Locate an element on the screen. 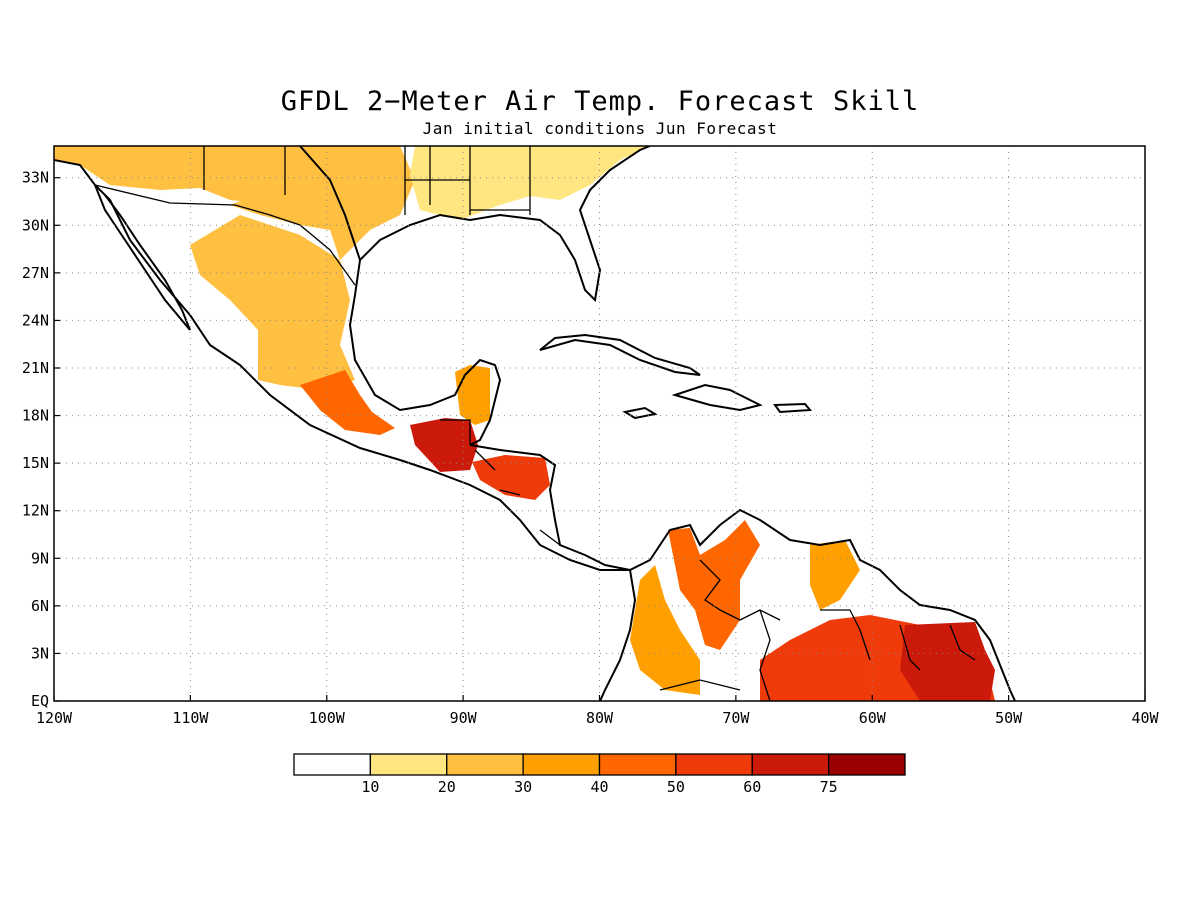  hispaniola is located at coordinates (717, 397).